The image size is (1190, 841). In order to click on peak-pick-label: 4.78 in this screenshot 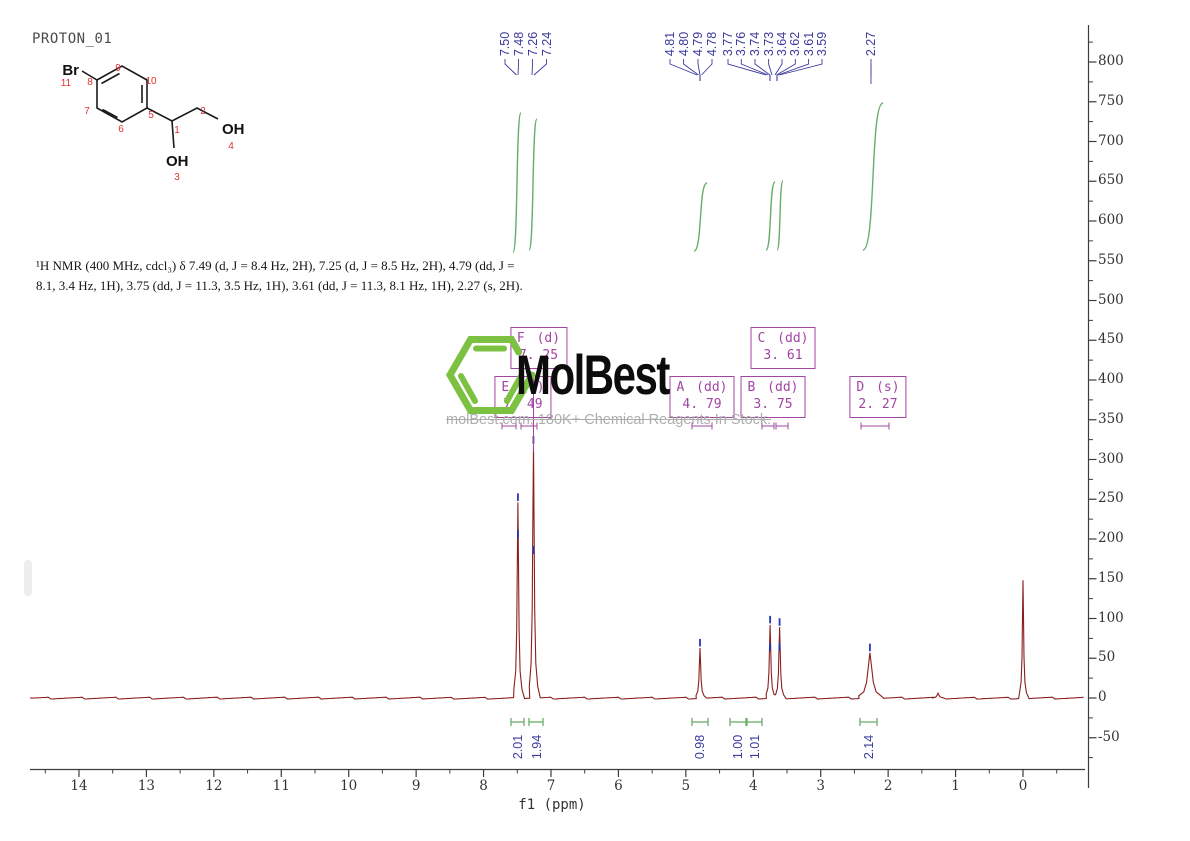, I will do `click(712, 44)`.